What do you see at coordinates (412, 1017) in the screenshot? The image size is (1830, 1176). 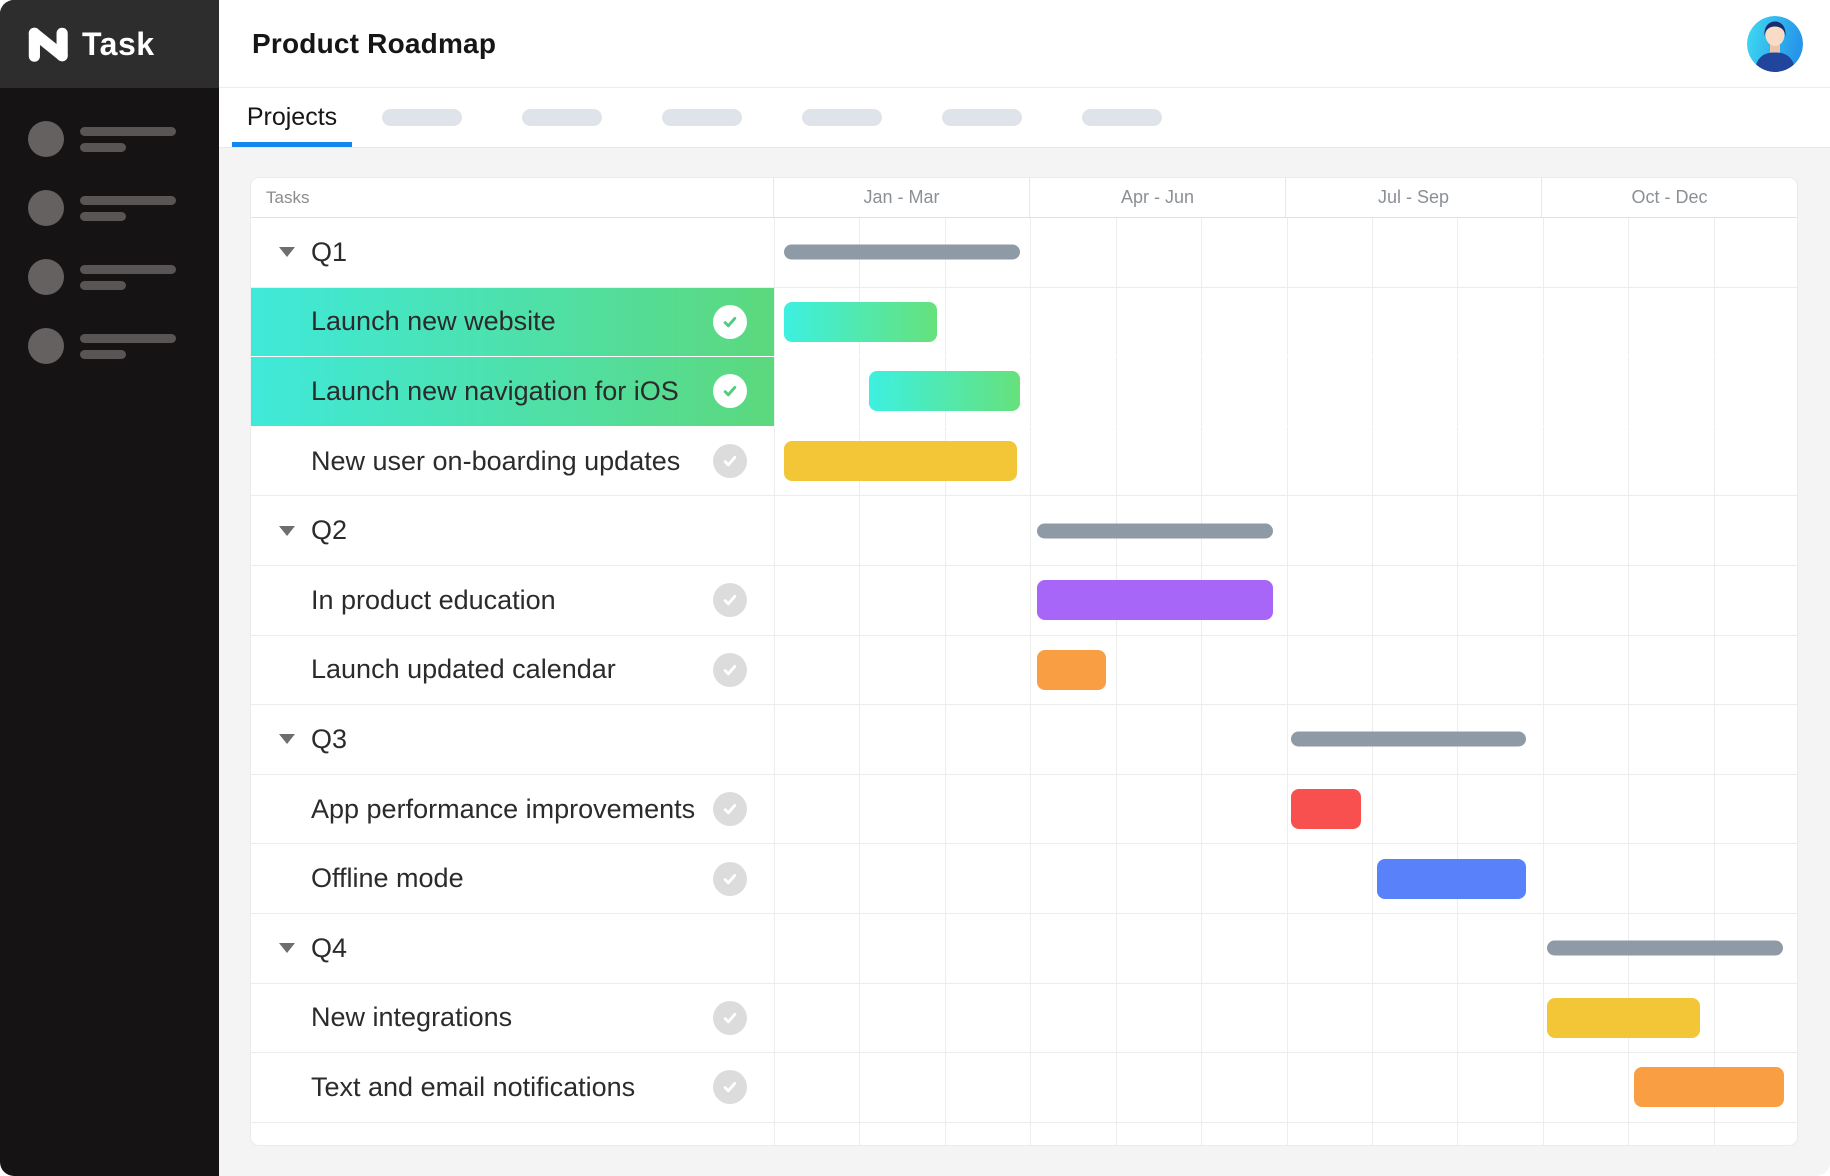 I see `task-label: New integrations` at bounding box center [412, 1017].